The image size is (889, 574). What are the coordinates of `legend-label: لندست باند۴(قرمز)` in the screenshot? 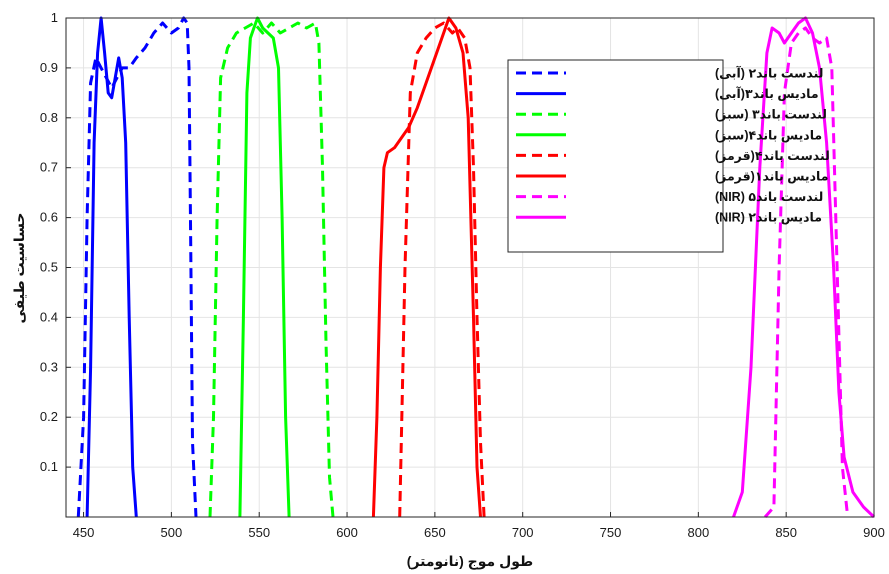 It's located at (772, 156).